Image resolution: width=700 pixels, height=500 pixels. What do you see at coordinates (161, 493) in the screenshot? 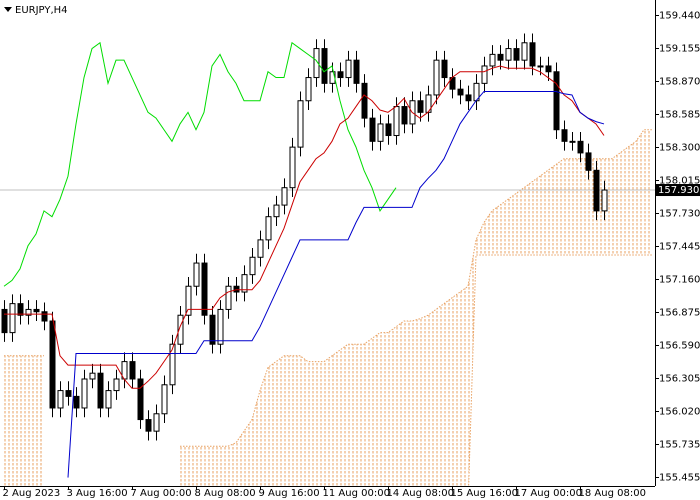
I see `x-tick-label: 7 Aug 00:00` at bounding box center [161, 493].